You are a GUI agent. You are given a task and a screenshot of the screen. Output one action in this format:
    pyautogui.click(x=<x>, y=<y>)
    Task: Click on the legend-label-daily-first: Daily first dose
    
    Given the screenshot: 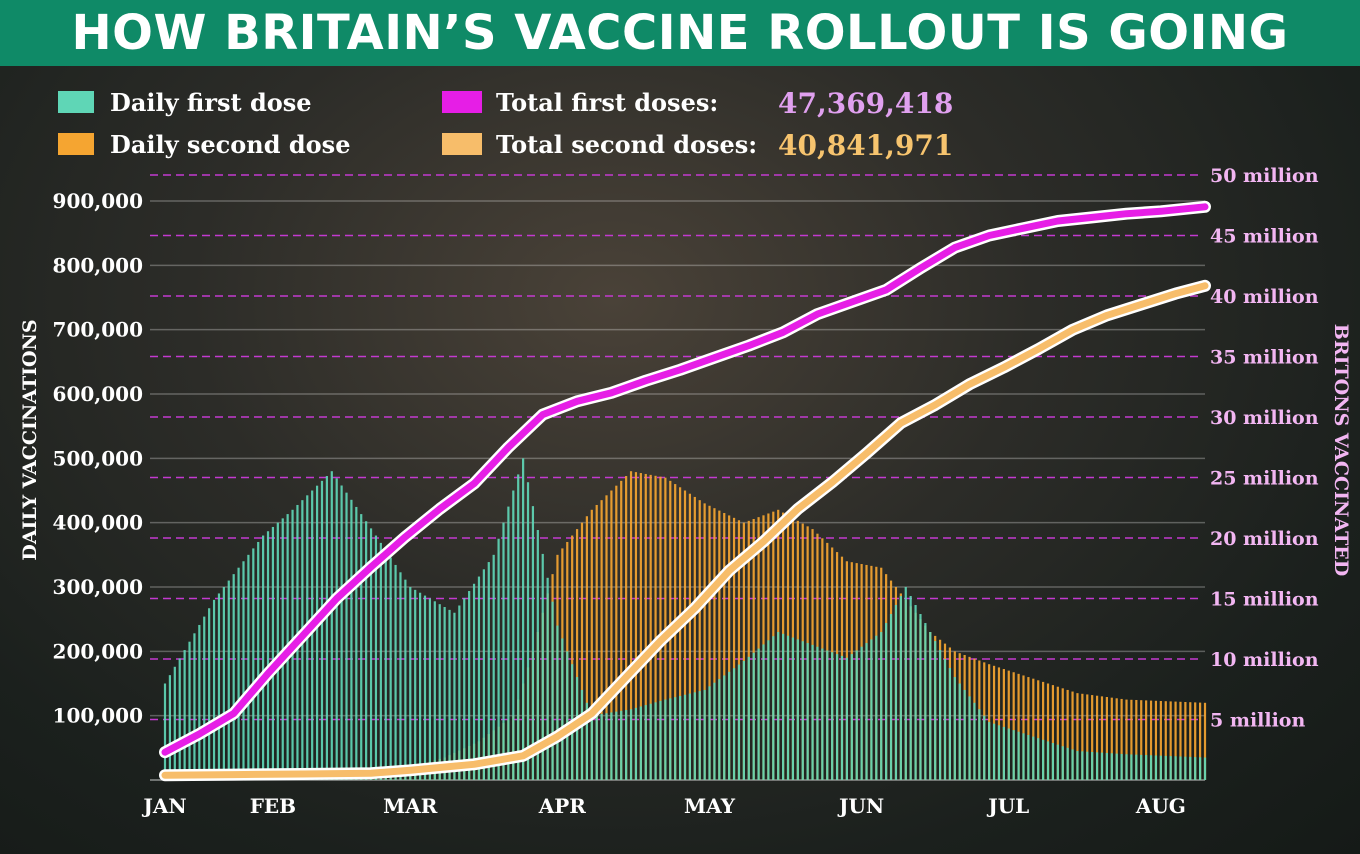 What is the action you would take?
    pyautogui.click(x=211, y=102)
    